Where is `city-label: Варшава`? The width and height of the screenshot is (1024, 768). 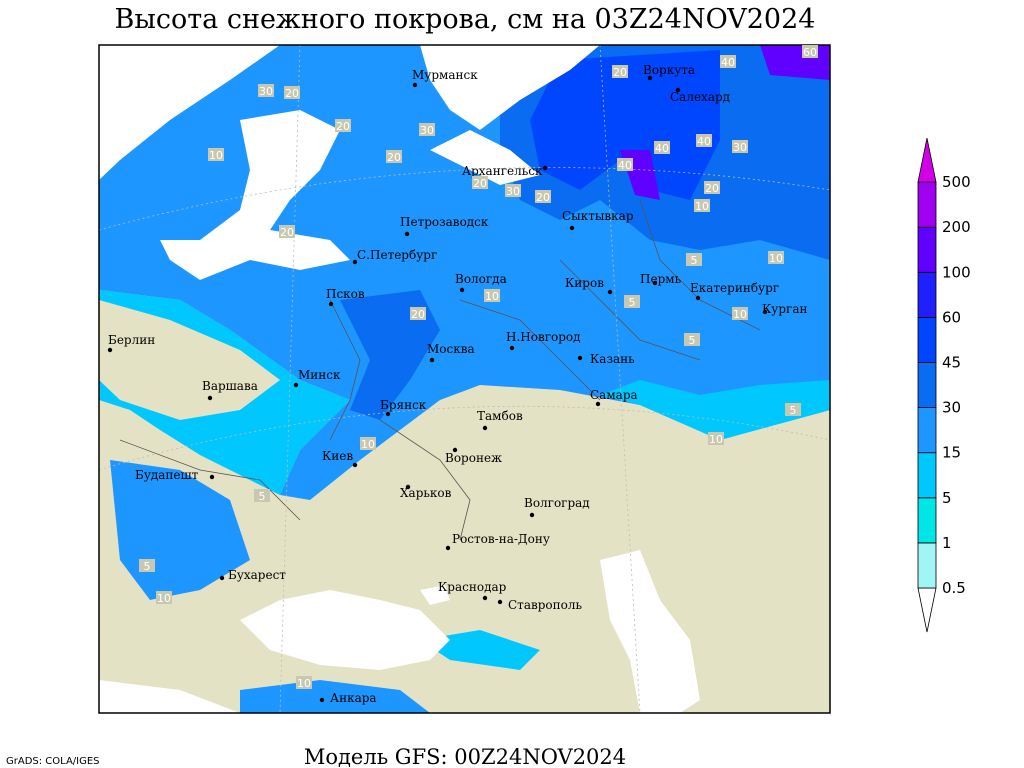 city-label: Варшава is located at coordinates (230, 386).